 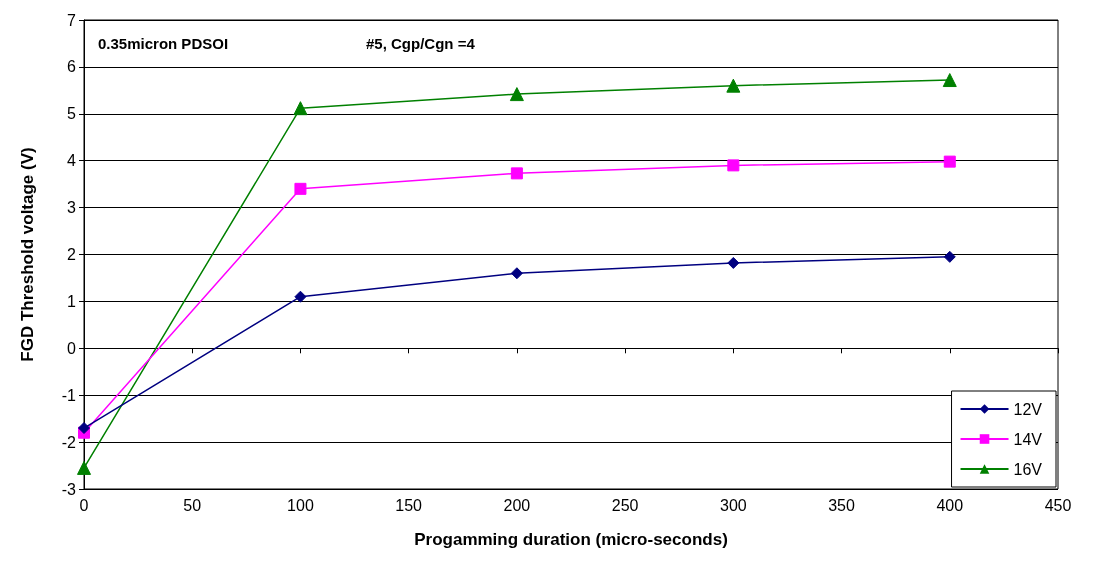 What do you see at coordinates (163, 43) in the screenshot?
I see `annotation: 0.35micron PDSOI` at bounding box center [163, 43].